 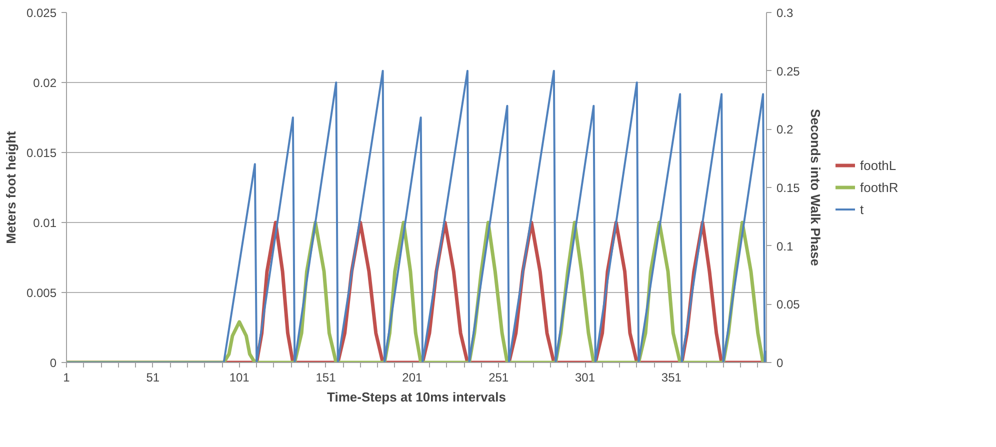 What do you see at coordinates (788, 71) in the screenshot?
I see `y2-tick-label: 0.25` at bounding box center [788, 71].